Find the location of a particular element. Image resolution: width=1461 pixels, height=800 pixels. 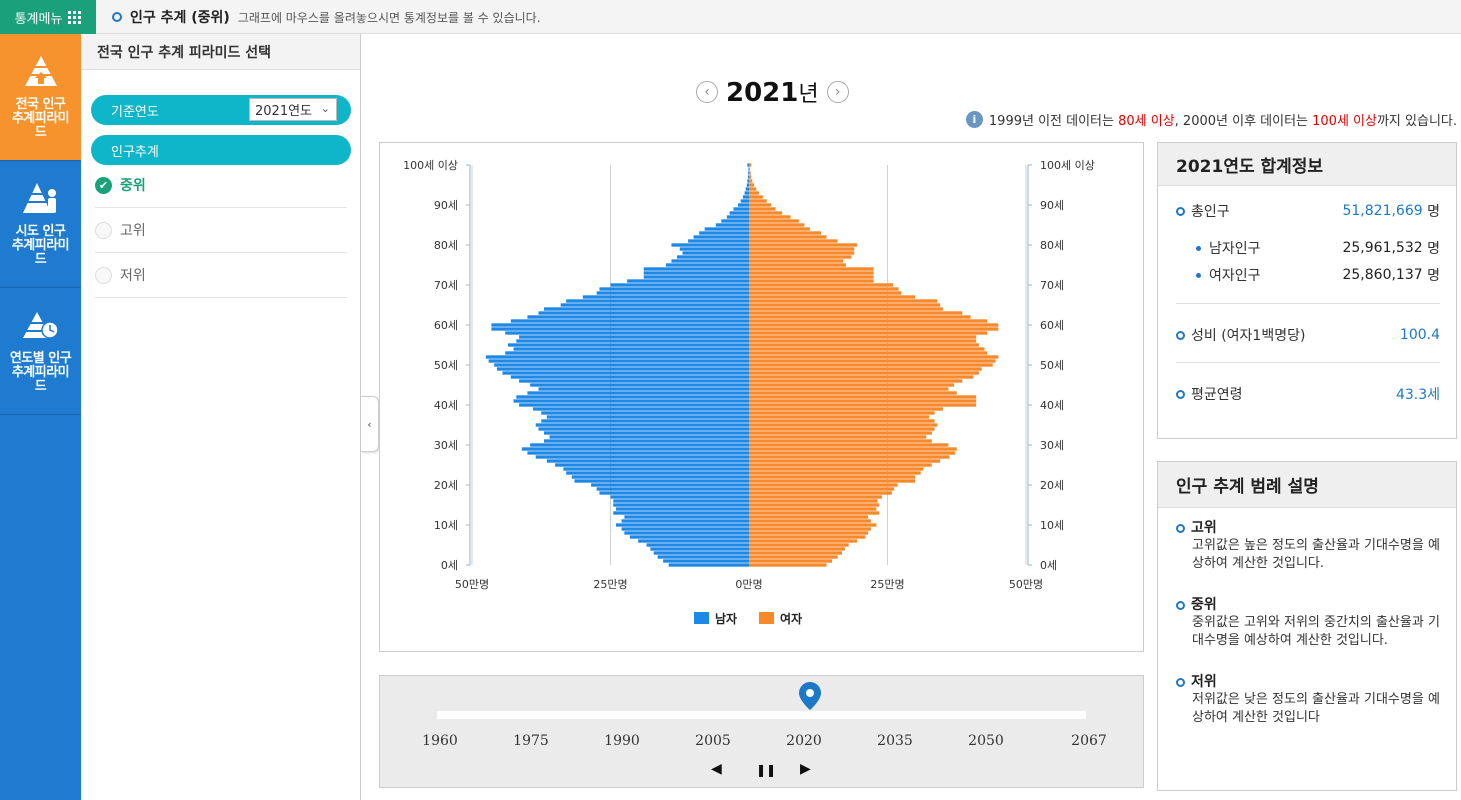

timeline-year: 1960 is located at coordinates (440, 741).